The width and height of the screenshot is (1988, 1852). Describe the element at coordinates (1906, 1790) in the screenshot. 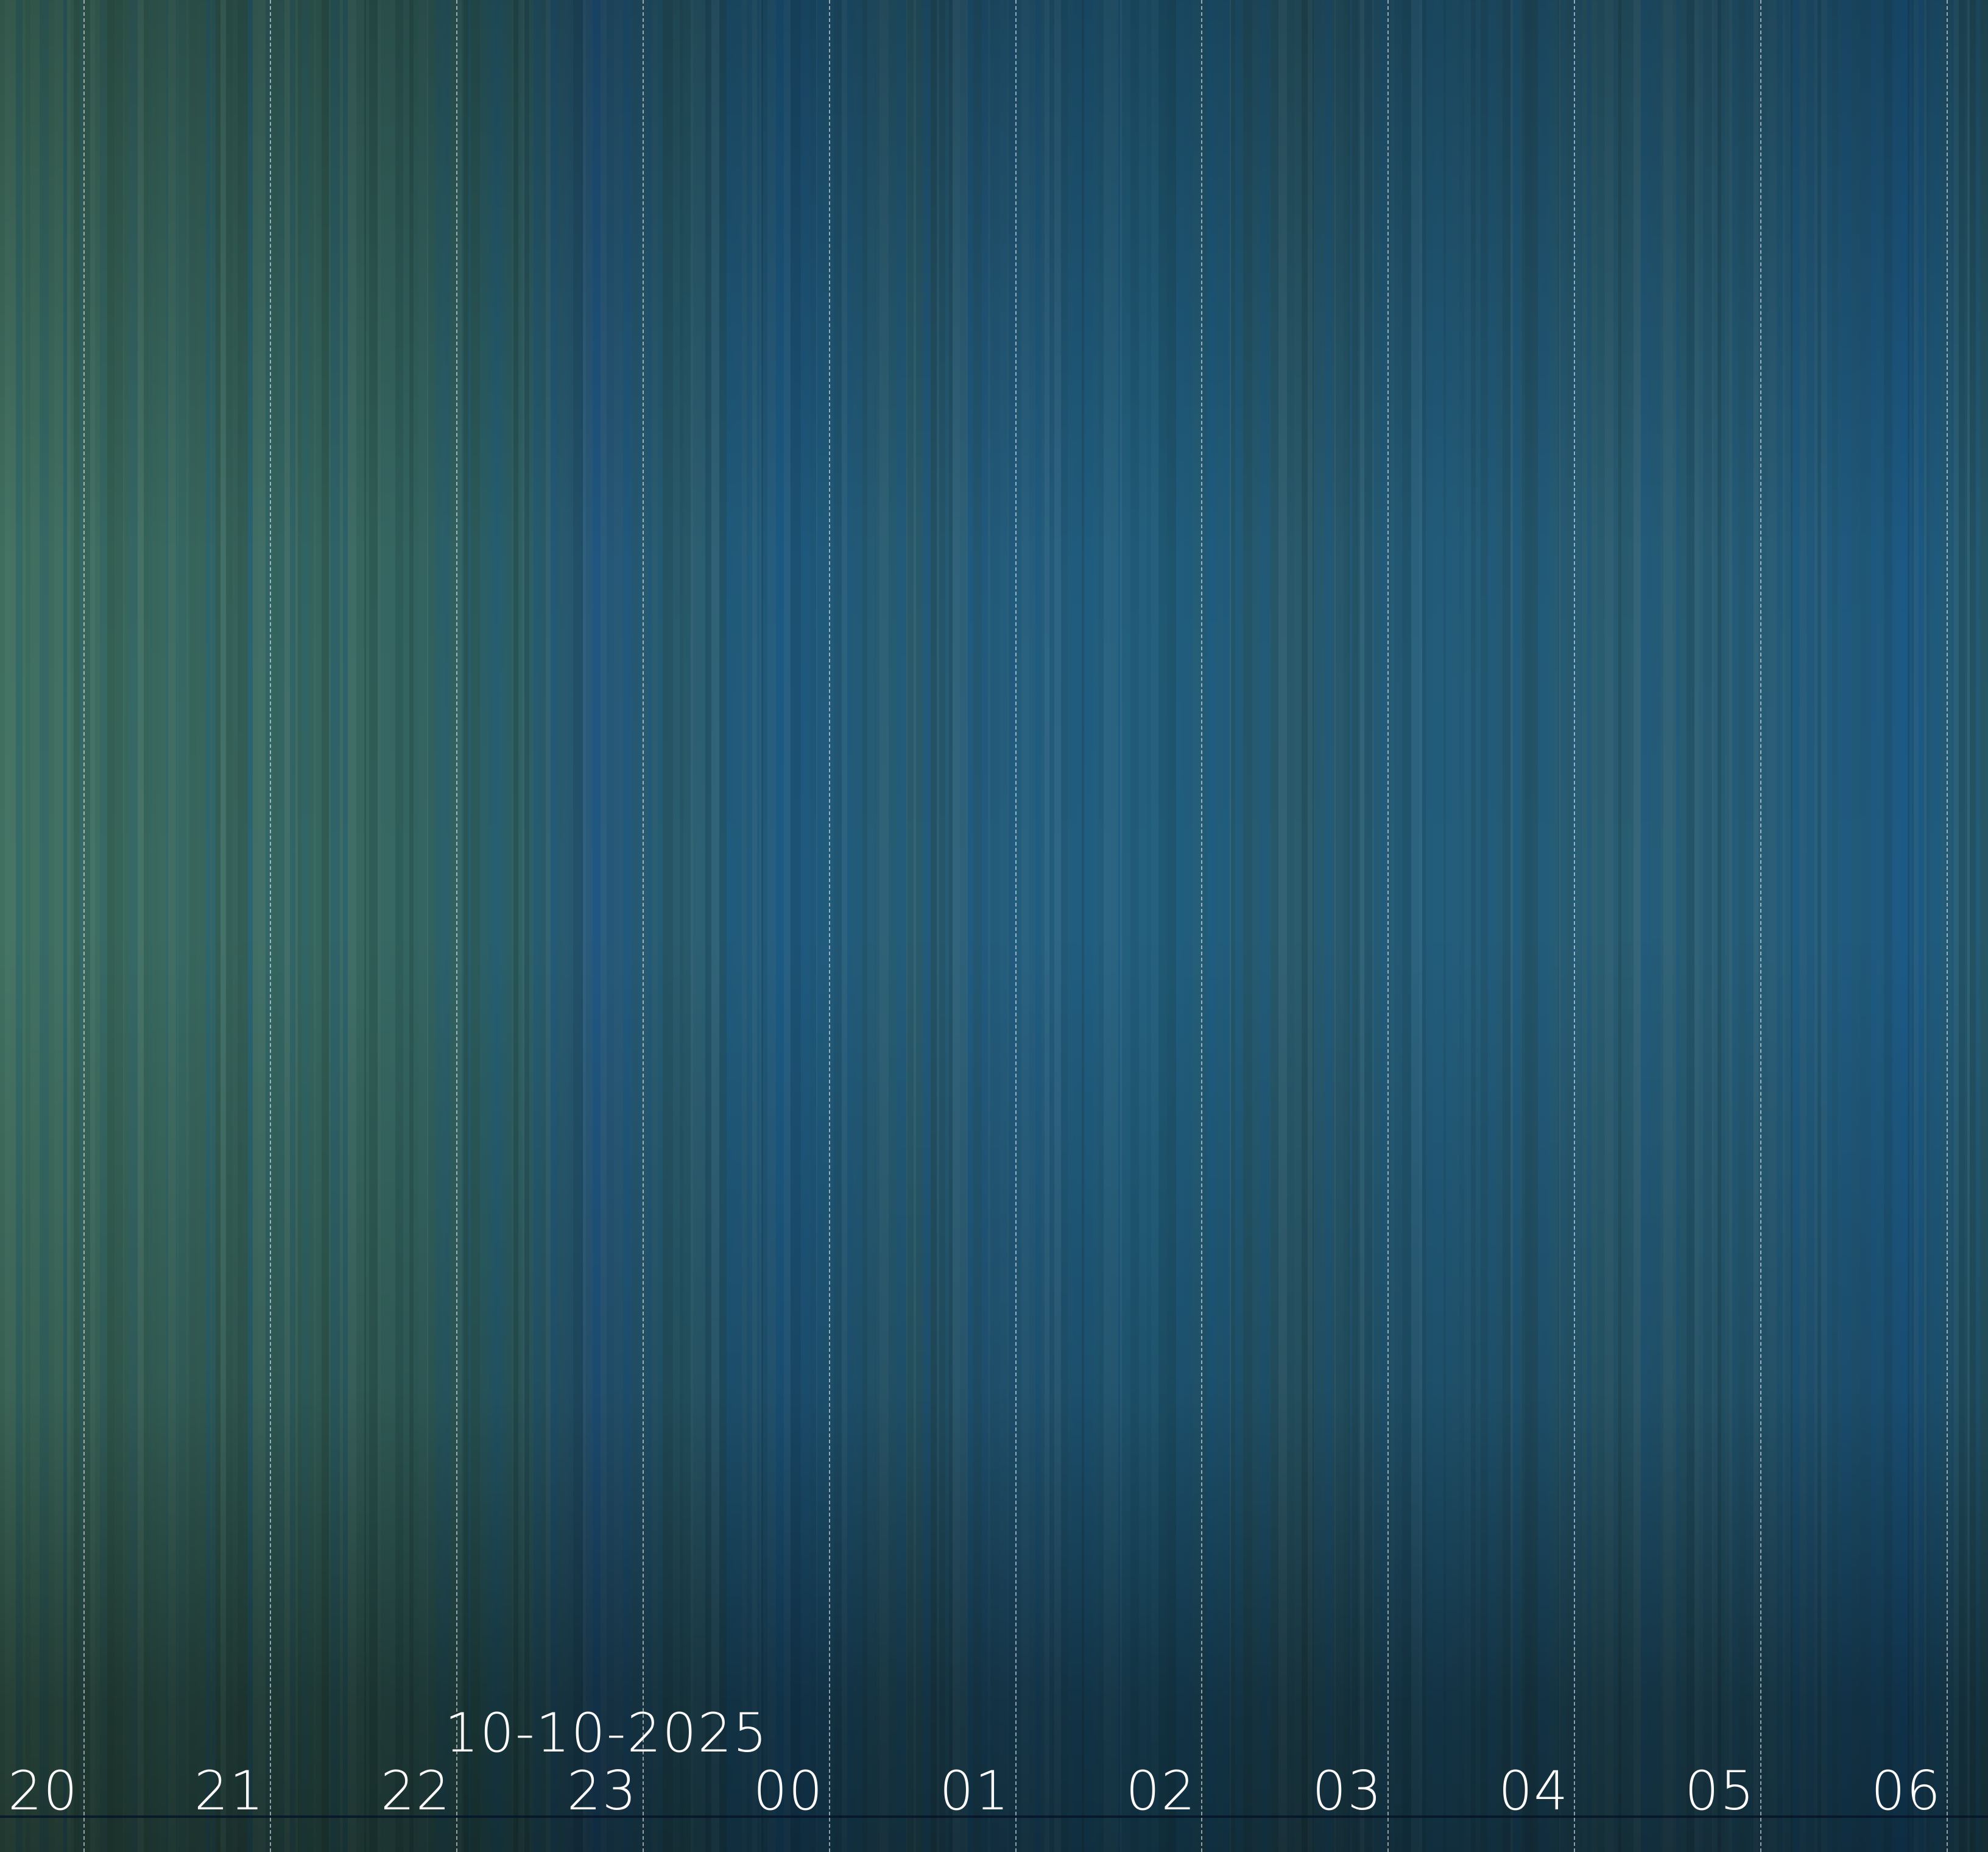

I see `hour-label: 06` at that location.